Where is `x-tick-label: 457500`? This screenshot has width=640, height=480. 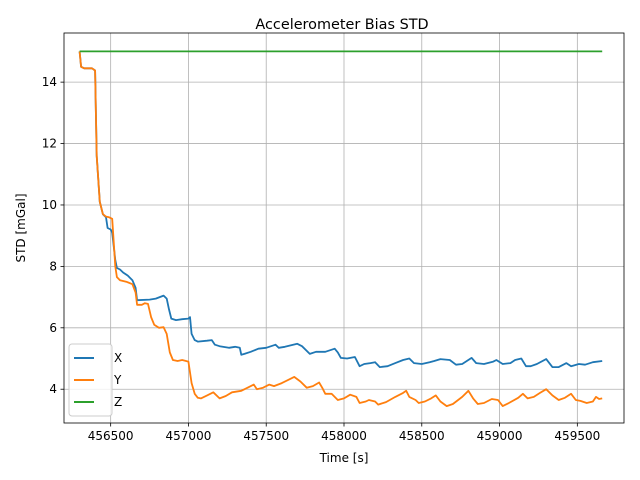 x-tick-label: 457500 is located at coordinates (266, 436).